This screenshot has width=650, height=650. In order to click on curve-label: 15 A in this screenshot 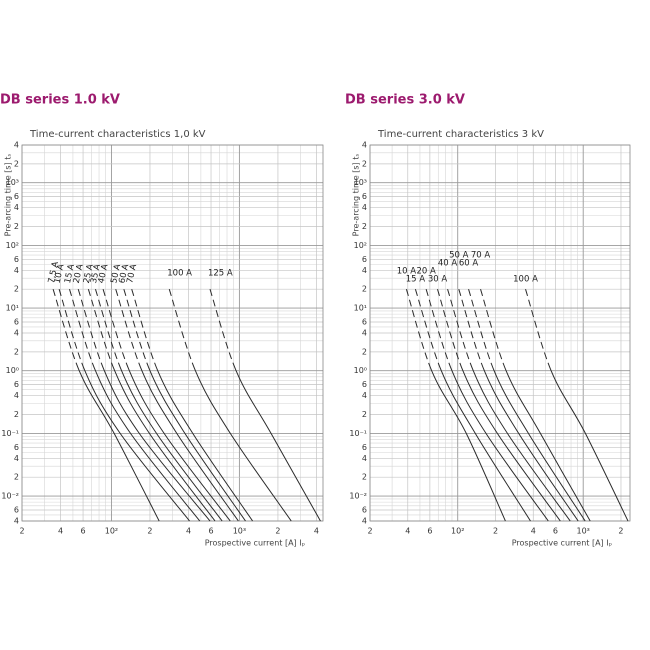, I will do `click(416, 280)`.